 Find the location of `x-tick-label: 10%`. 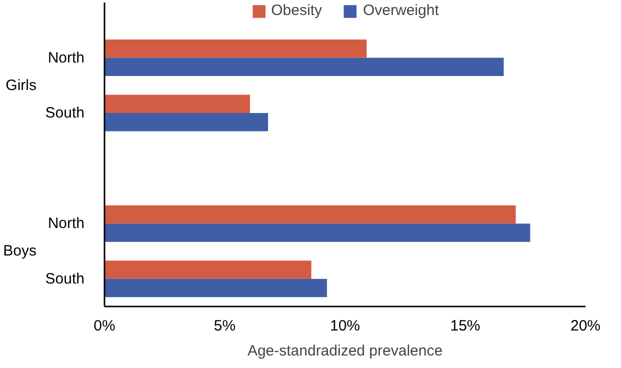

x-tick-label: 10% is located at coordinates (345, 326).